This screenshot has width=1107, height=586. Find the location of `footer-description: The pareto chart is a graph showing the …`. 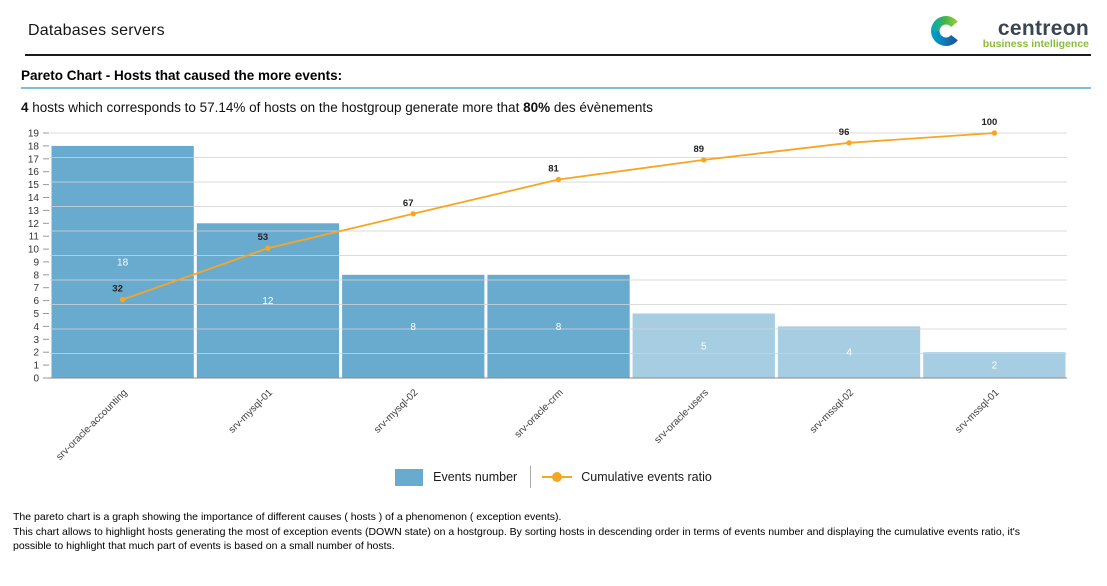

footer-description: The pareto chart is a graph showing the … is located at coordinates (552, 532).